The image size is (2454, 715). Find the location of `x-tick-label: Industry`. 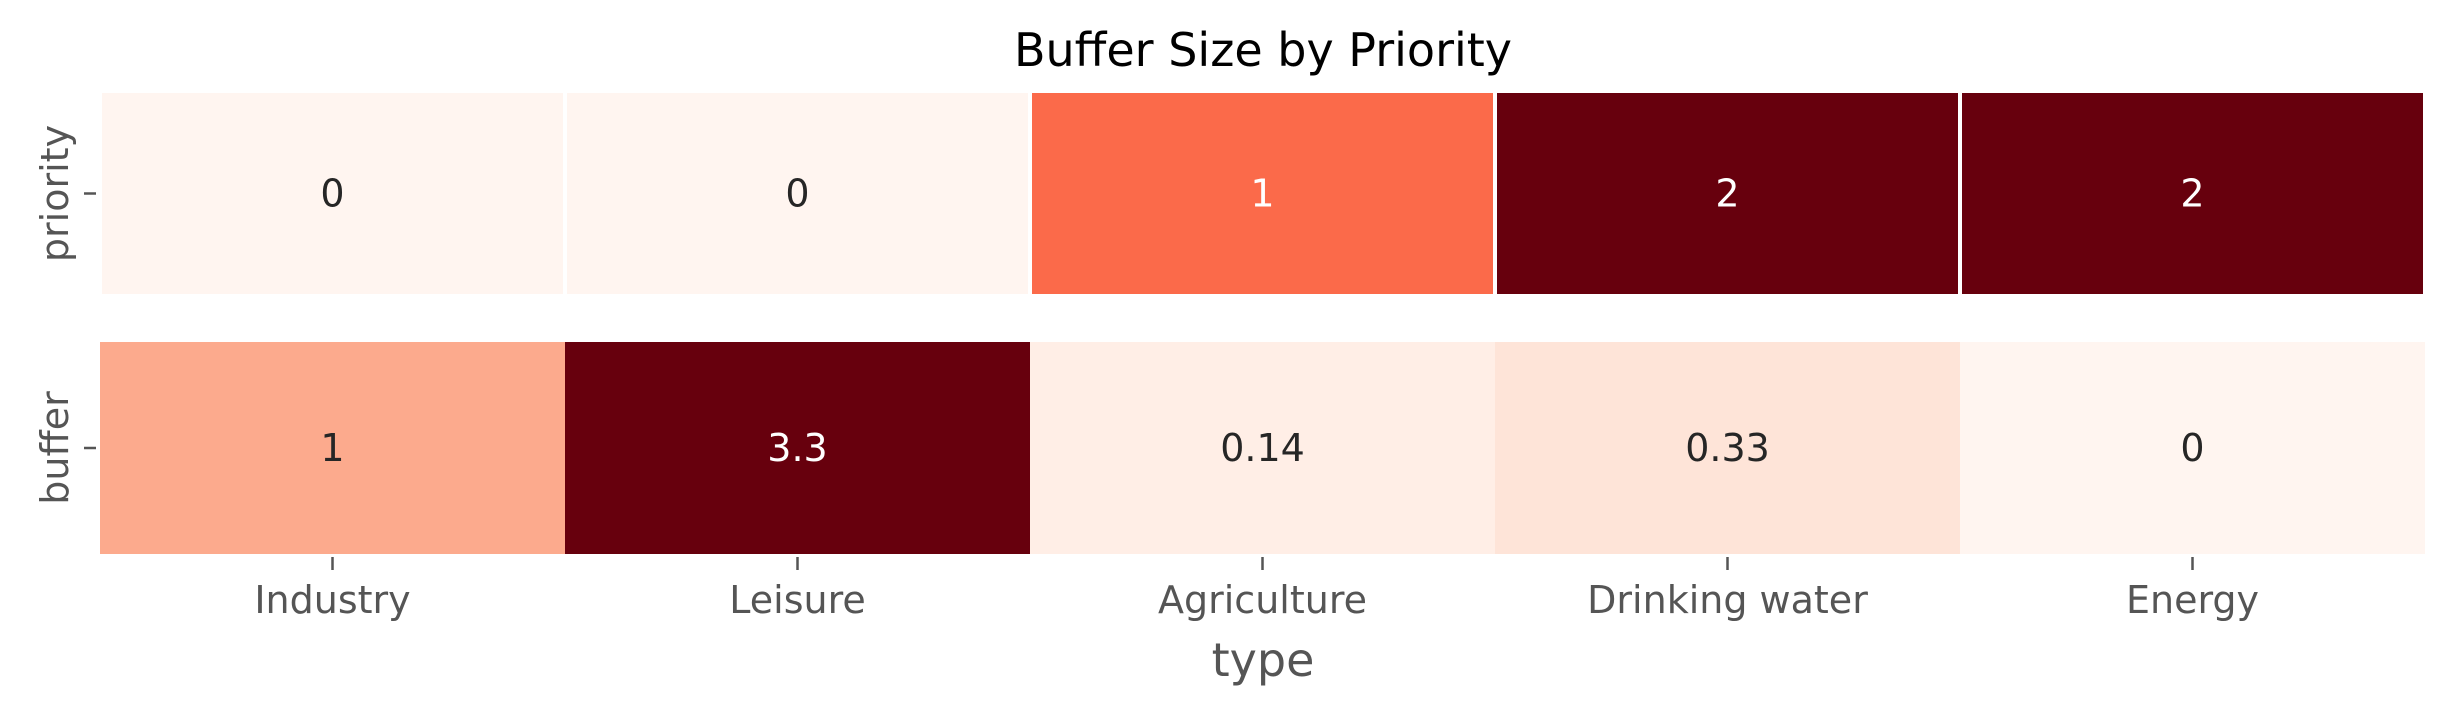

x-tick-label: Industry is located at coordinates (332, 600).